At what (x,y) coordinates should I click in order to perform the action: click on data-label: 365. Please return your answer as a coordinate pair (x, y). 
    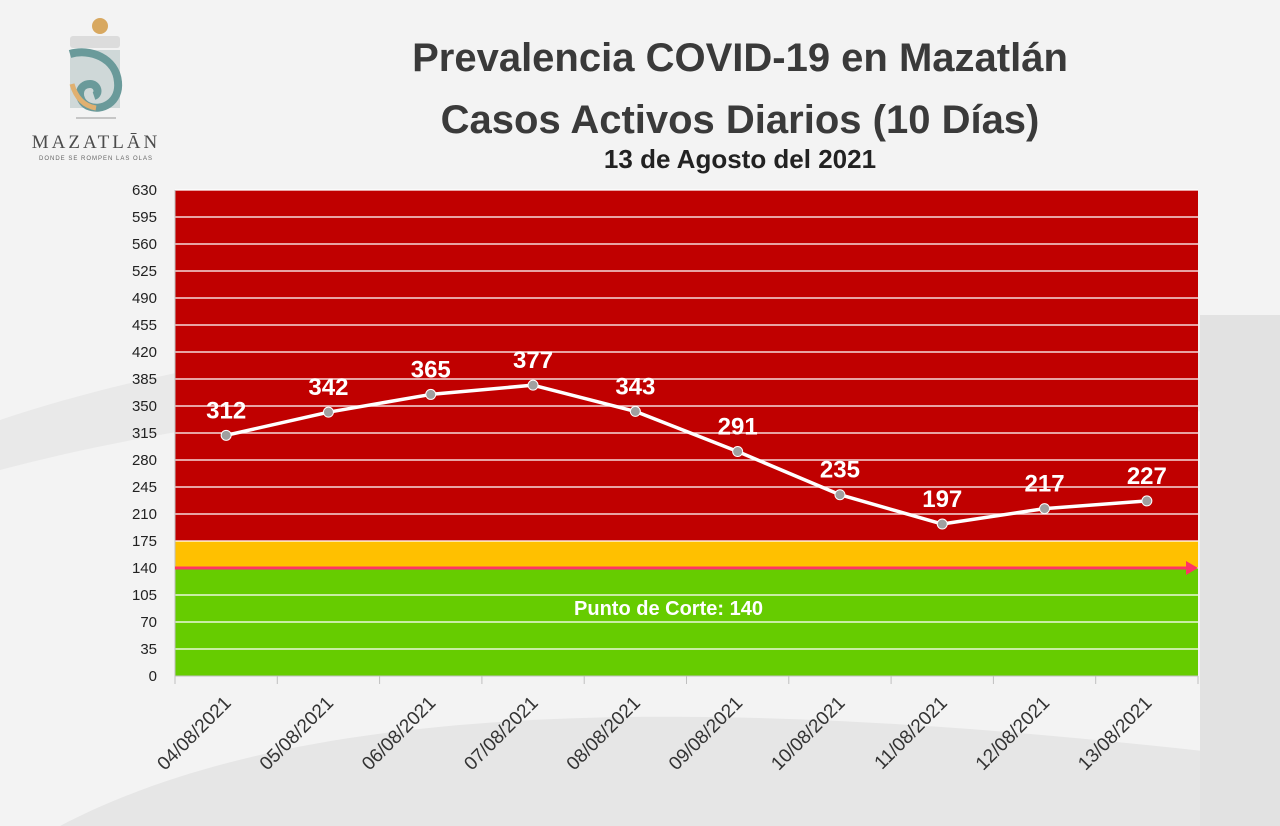
    Looking at the image, I should click on (431, 369).